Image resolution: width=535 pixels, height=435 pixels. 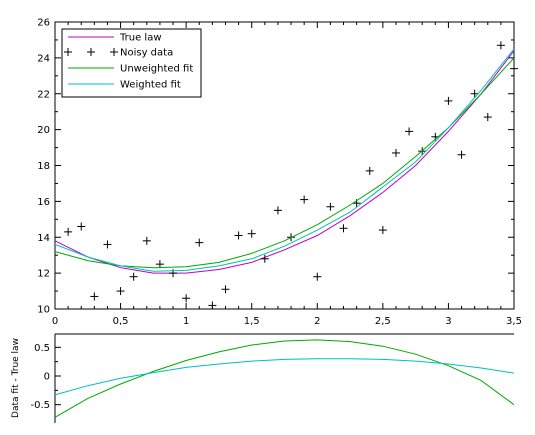 What do you see at coordinates (150, 85) in the screenshot?
I see `legend-label-weighted-fit: Weighted fit` at bounding box center [150, 85].